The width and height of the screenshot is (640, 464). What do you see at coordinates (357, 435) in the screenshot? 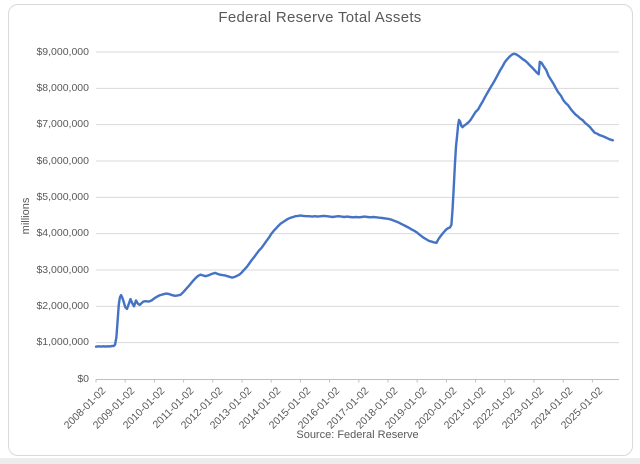
I see `source-note: Source: Federal Reserve` at bounding box center [357, 435].